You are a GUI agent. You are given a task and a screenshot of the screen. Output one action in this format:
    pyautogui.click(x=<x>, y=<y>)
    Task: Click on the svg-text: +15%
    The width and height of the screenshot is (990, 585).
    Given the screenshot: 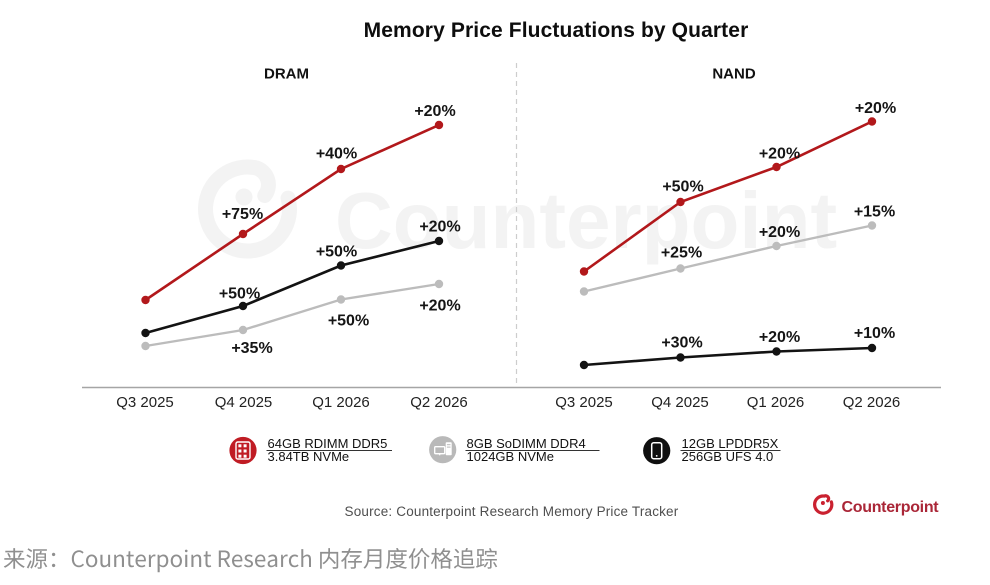 What is the action you would take?
    pyautogui.click(x=874, y=212)
    